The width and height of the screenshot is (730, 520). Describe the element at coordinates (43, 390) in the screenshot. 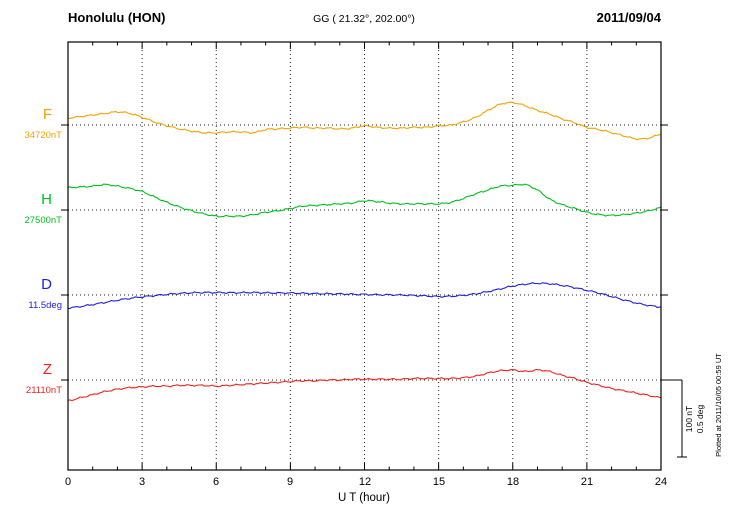

I see `channel-Z-baseline-value: 21110nT` at that location.